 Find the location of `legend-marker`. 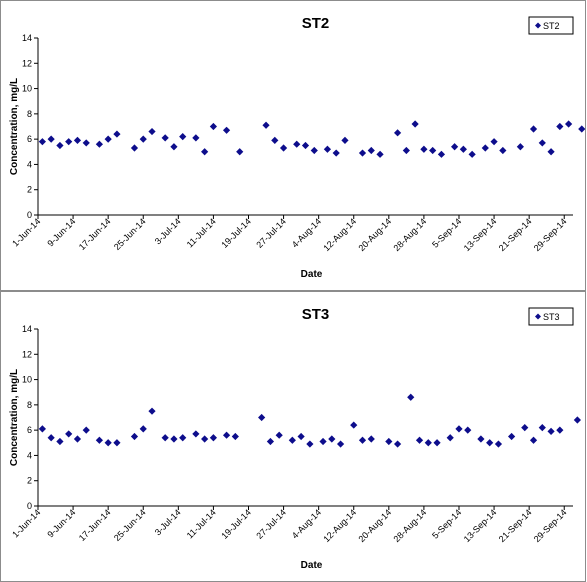

legend-marker is located at coordinates (538, 316).